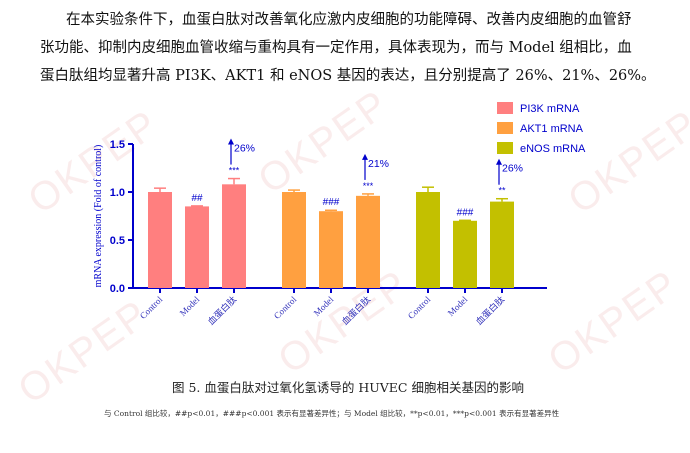  What do you see at coordinates (552, 129) in the screenshot?
I see `legend-label: AKT1 mRNA` at bounding box center [552, 129].